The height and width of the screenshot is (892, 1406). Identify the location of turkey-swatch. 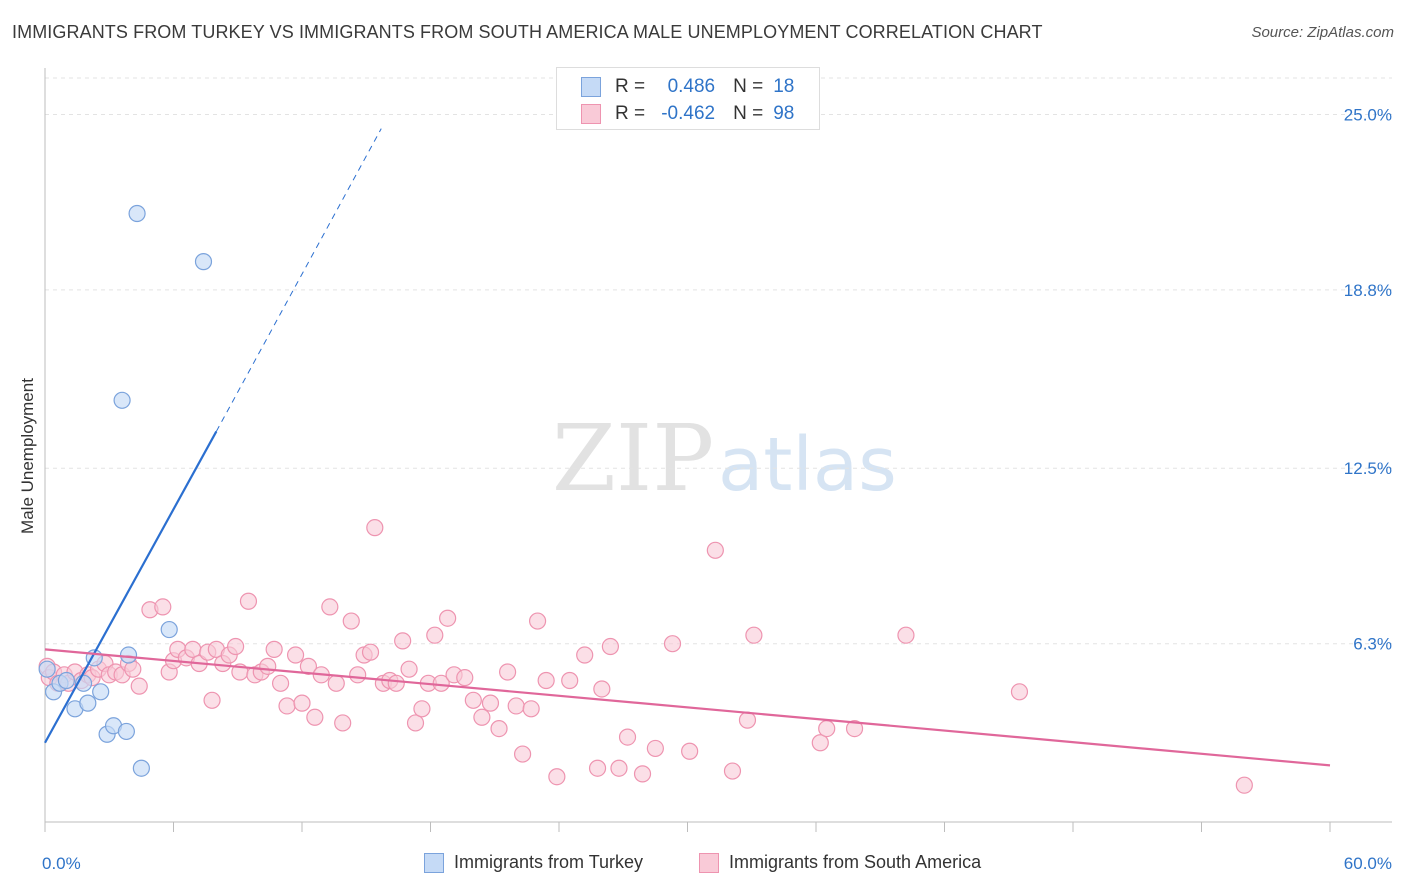
(591, 87).